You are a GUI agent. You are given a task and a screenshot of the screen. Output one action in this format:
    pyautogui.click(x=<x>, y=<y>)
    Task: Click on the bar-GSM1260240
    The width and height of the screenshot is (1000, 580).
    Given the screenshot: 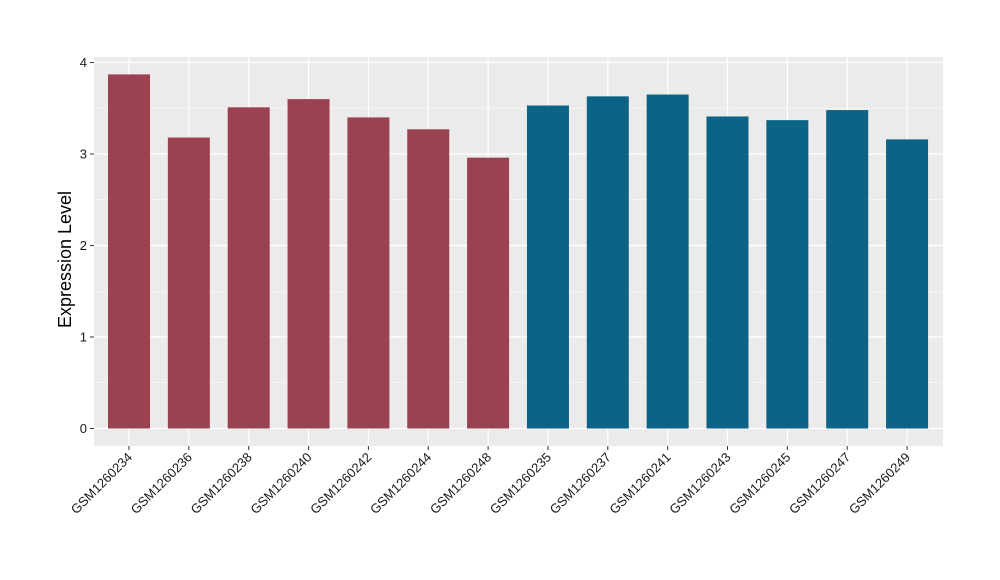 What is the action you would take?
    pyautogui.click(x=308, y=264)
    